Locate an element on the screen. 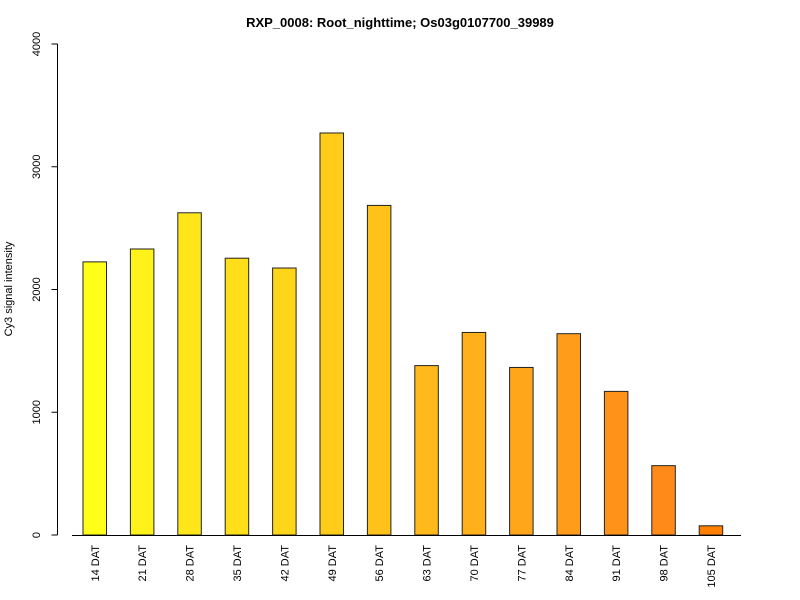 The image size is (800, 600). bar-49-dat is located at coordinates (331, 334).